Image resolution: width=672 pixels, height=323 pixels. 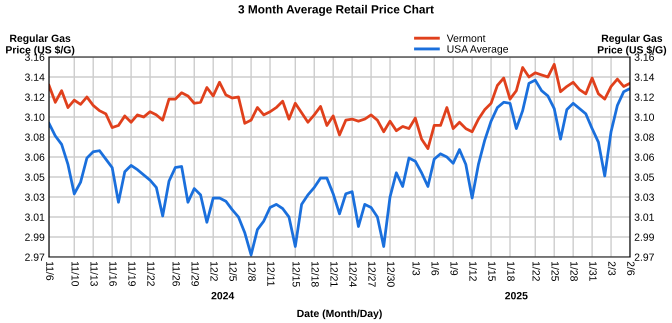 What do you see at coordinates (353, 274) in the screenshot?
I see `x-tick-label: 12/24` at bounding box center [353, 274].